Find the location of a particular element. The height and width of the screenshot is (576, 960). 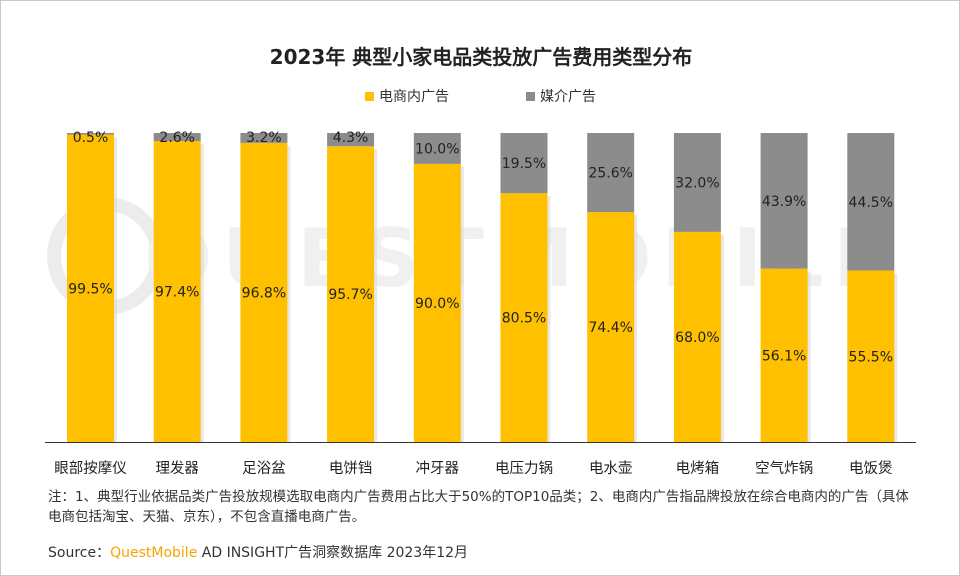

legend-swatch-media is located at coordinates (530, 96).